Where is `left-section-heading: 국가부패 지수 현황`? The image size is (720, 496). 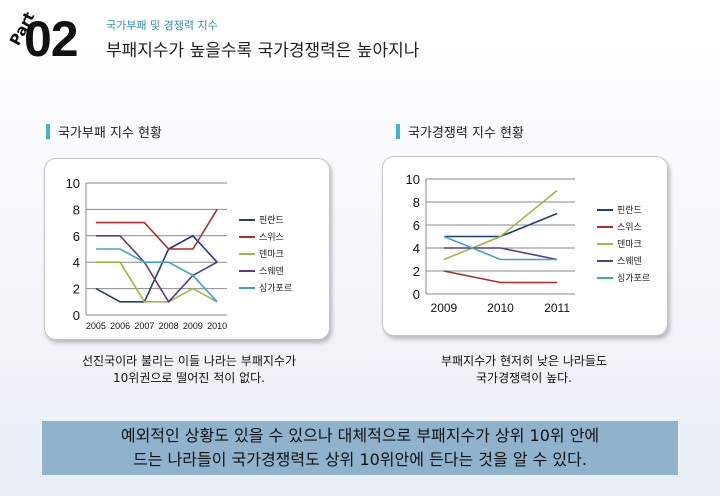 left-section-heading: 국가부패 지수 현황 is located at coordinates (104, 131).